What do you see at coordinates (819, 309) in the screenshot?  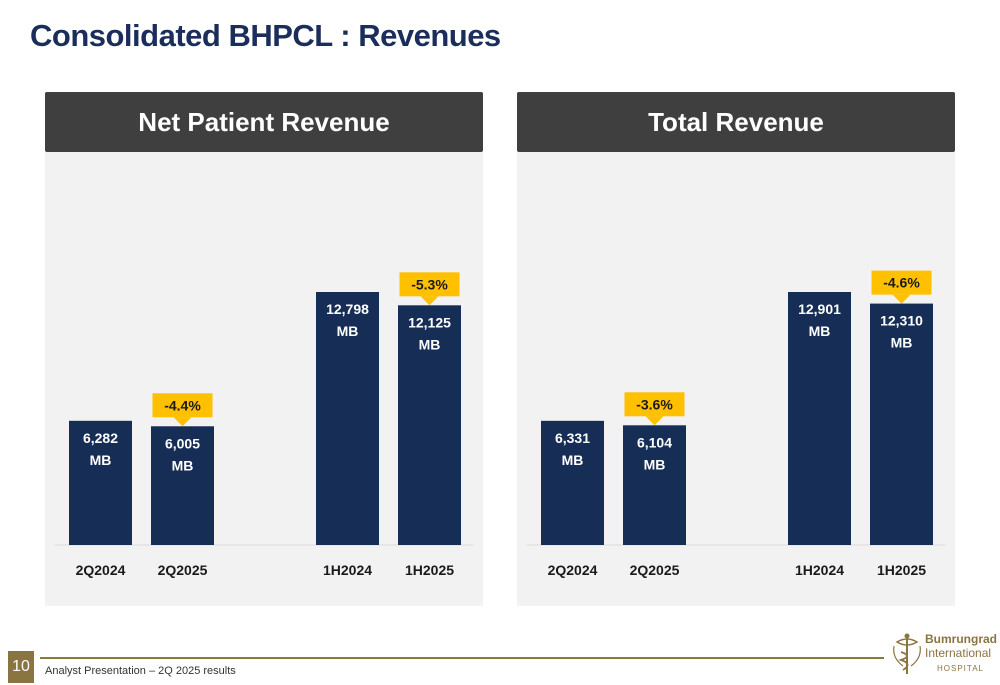 I see `bar-value-label: 12,901` at bounding box center [819, 309].